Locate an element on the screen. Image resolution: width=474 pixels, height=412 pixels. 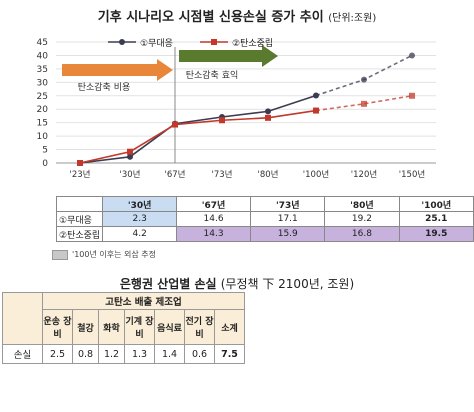
table-row: ①무대응 2.3 14.6 17.1 19.2 25.1 is located at coordinates (264, 219).